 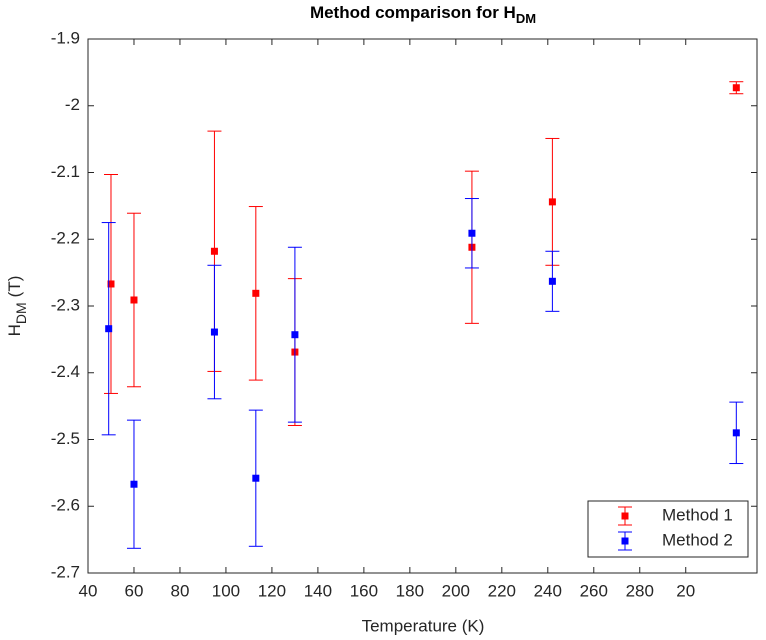 I want to click on legend-label: Method 1, so click(x=697, y=514).